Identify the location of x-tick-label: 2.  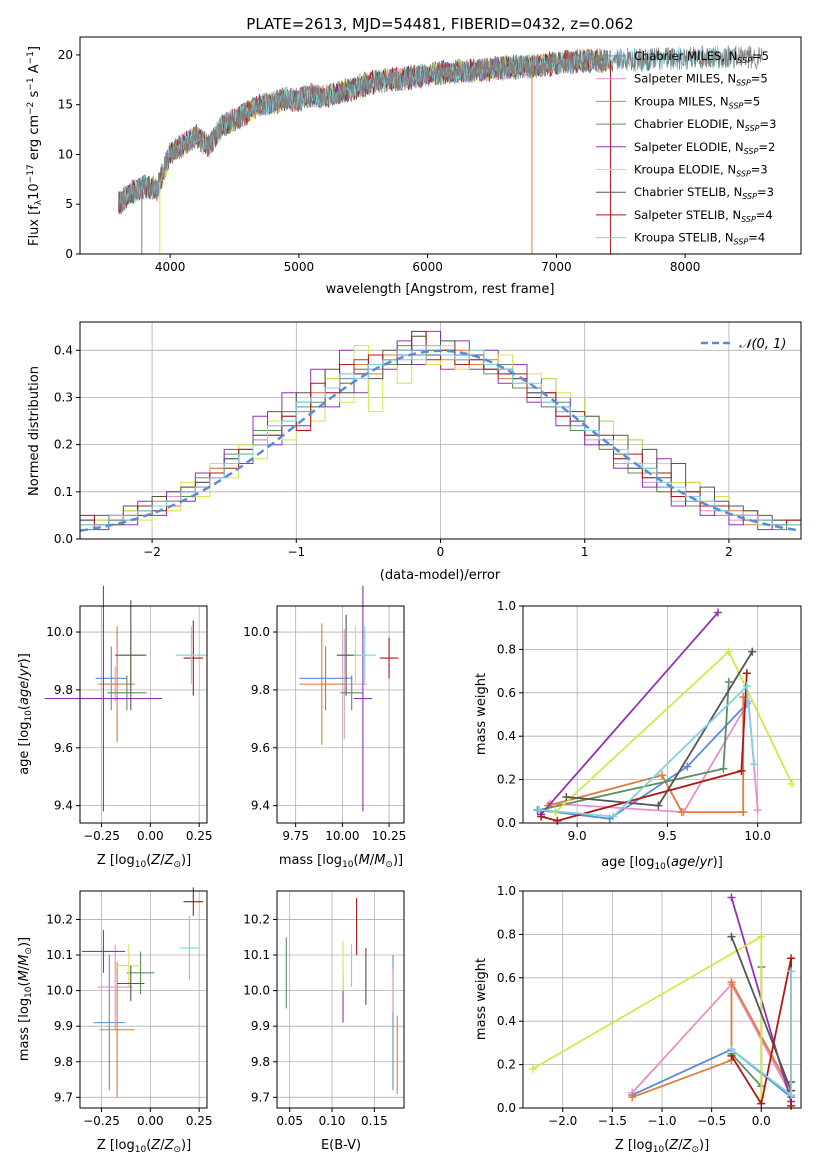
(729, 552).